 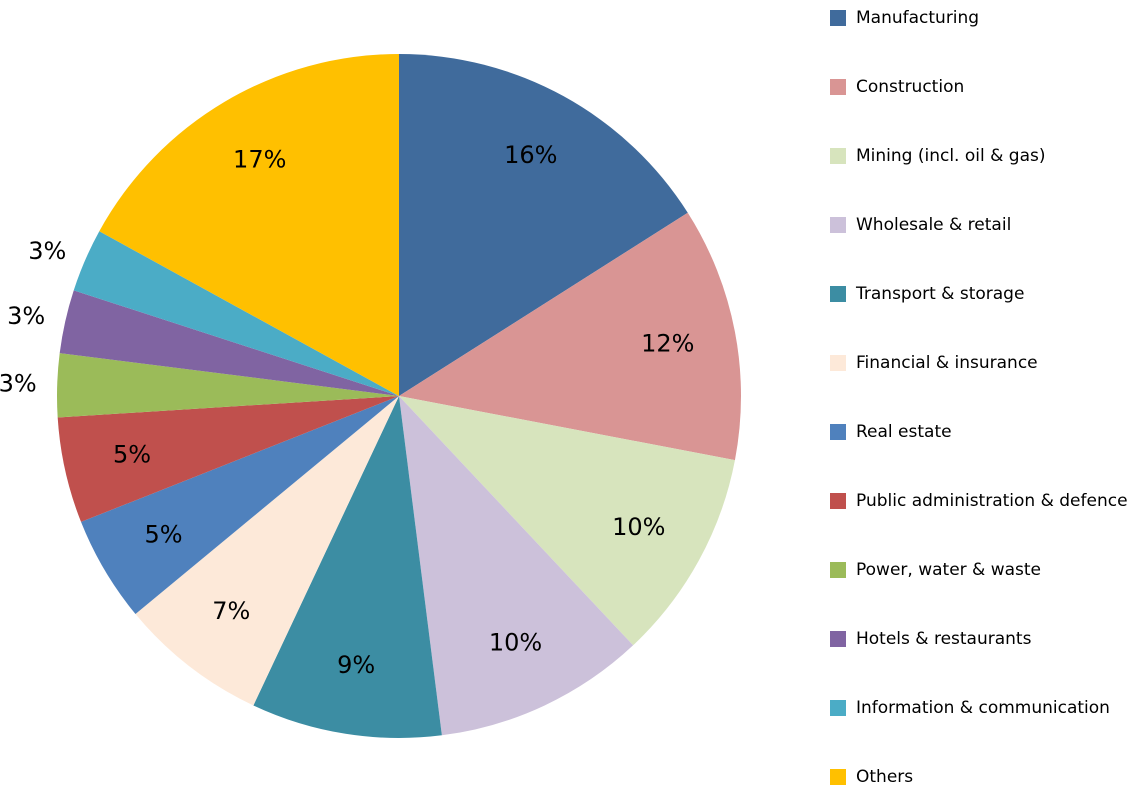 What do you see at coordinates (910, 87) in the screenshot?
I see `legend-label: Construction` at bounding box center [910, 87].